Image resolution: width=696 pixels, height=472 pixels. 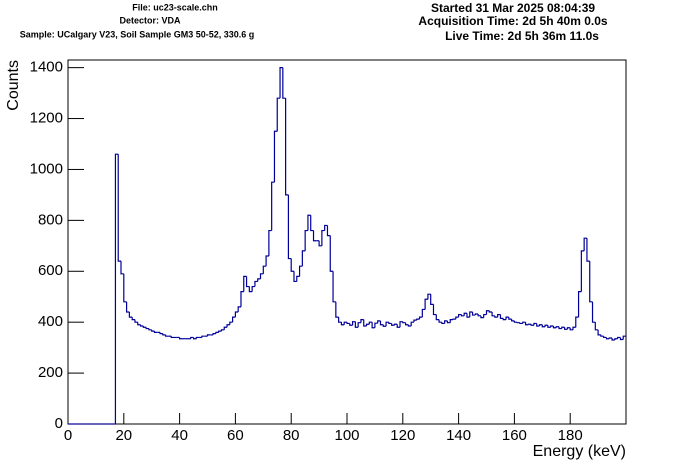 What do you see at coordinates (235, 435) in the screenshot?
I see `x-tick-label: 60` at bounding box center [235, 435].